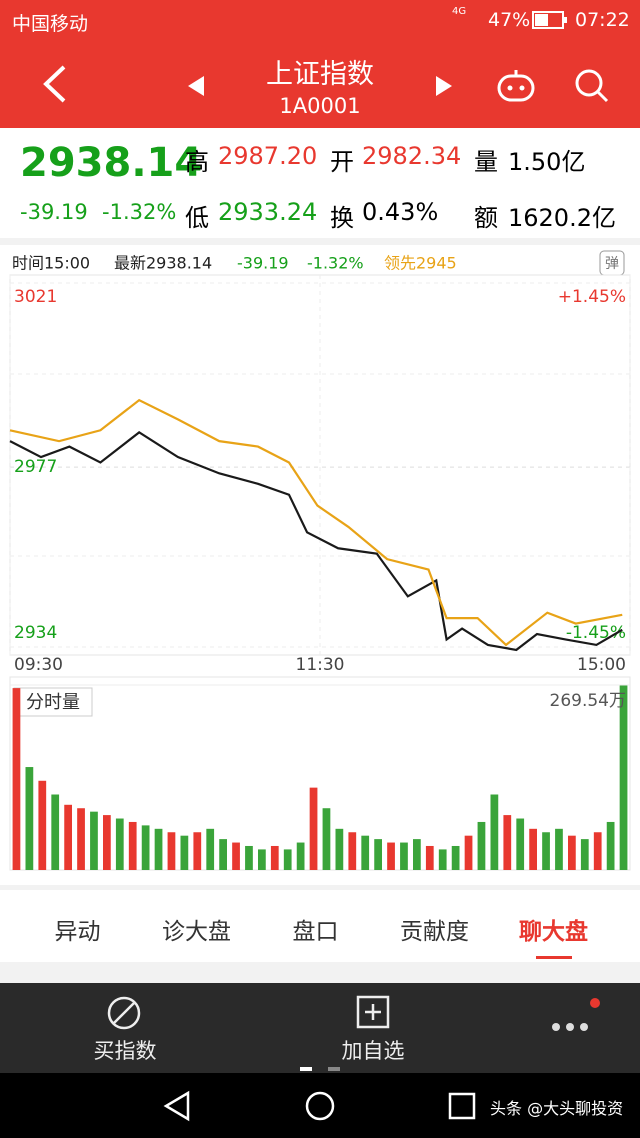  Describe the element at coordinates (268, 156) in the screenshot. I see `high: 2987.20` at that location.